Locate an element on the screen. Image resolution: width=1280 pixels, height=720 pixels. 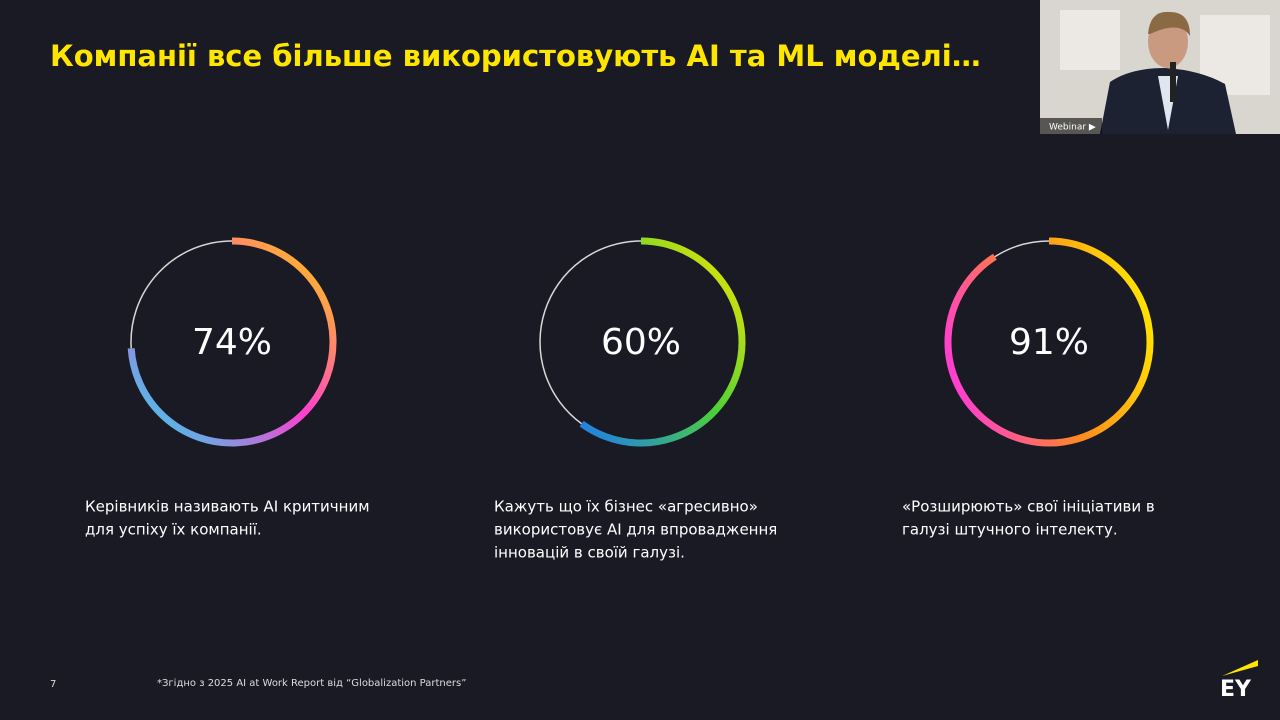
webinar-thumbnail: Webinar ▶ is located at coordinates (1160, 67).